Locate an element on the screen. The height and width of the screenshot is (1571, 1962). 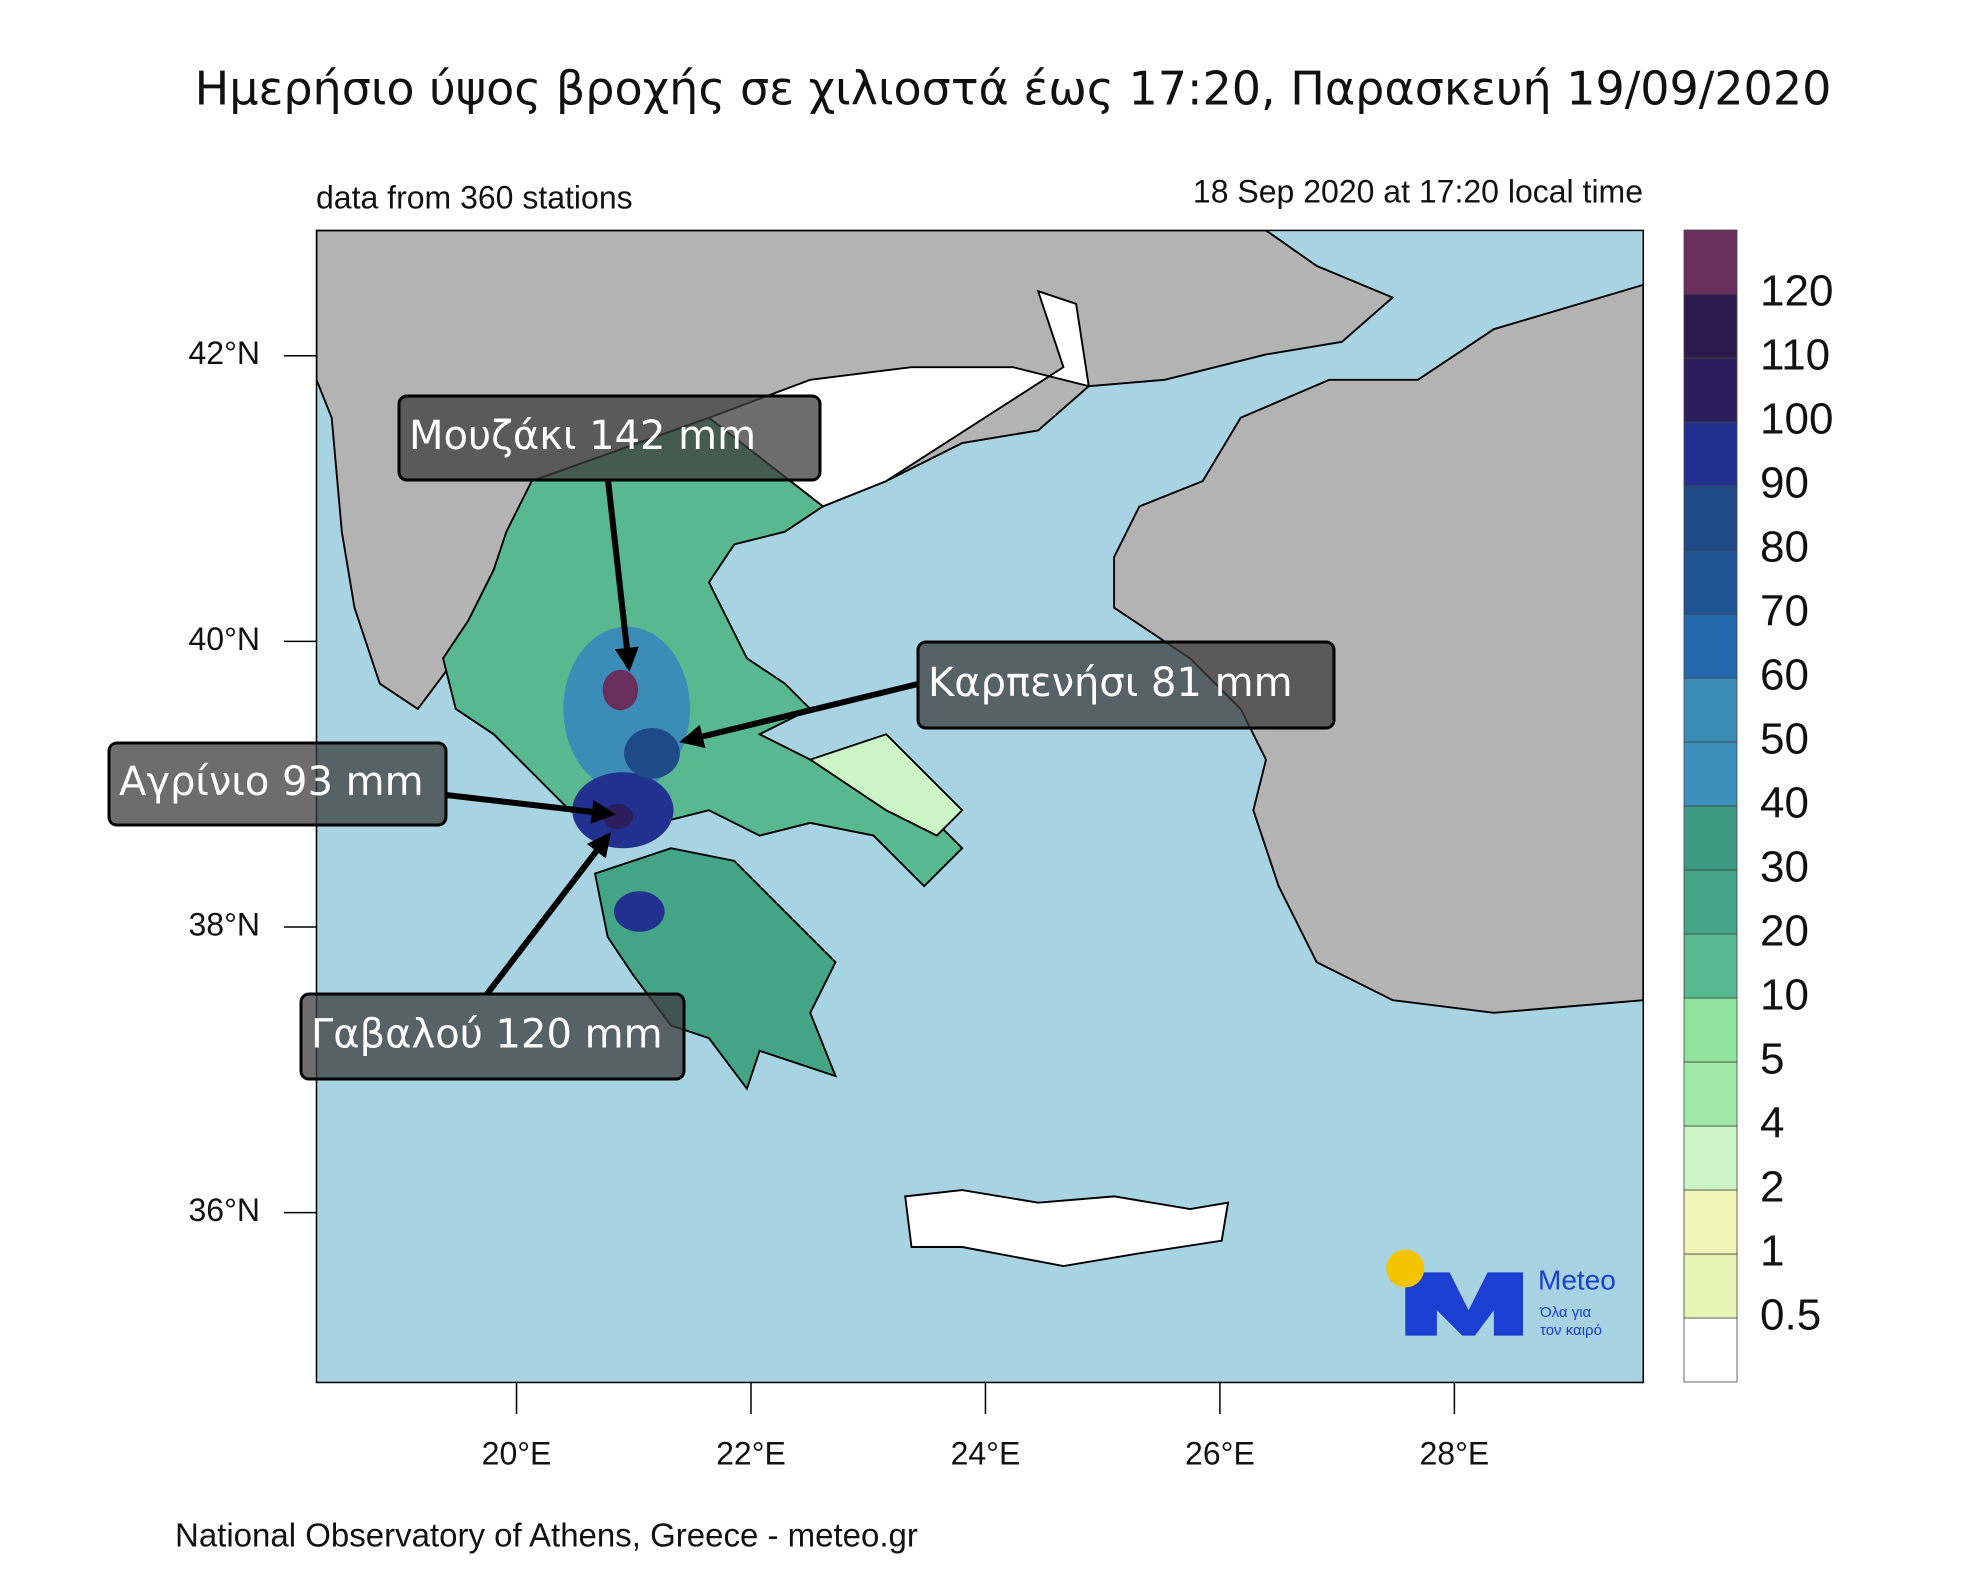
annotation-text: Γαβαλού 120 mm is located at coordinates (487, 1035).